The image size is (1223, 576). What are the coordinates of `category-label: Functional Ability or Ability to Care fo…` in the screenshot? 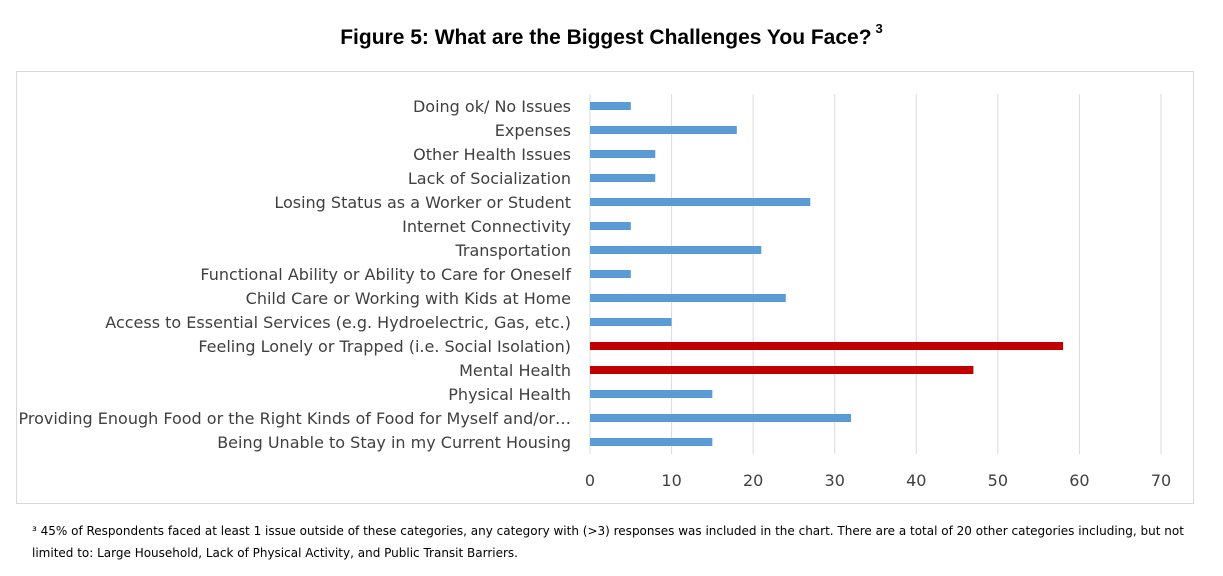 It's located at (385, 274).